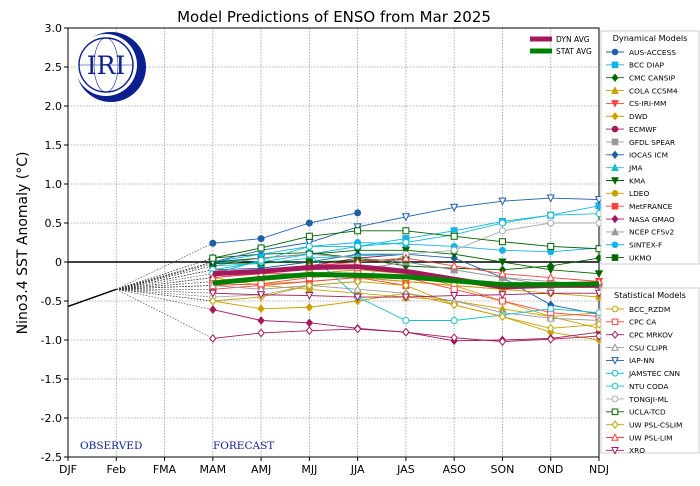 The image size is (700, 486). Describe the element at coordinates (615, 424) in the screenshot. I see `legend-marker-uw-psl-cslim` at that location.